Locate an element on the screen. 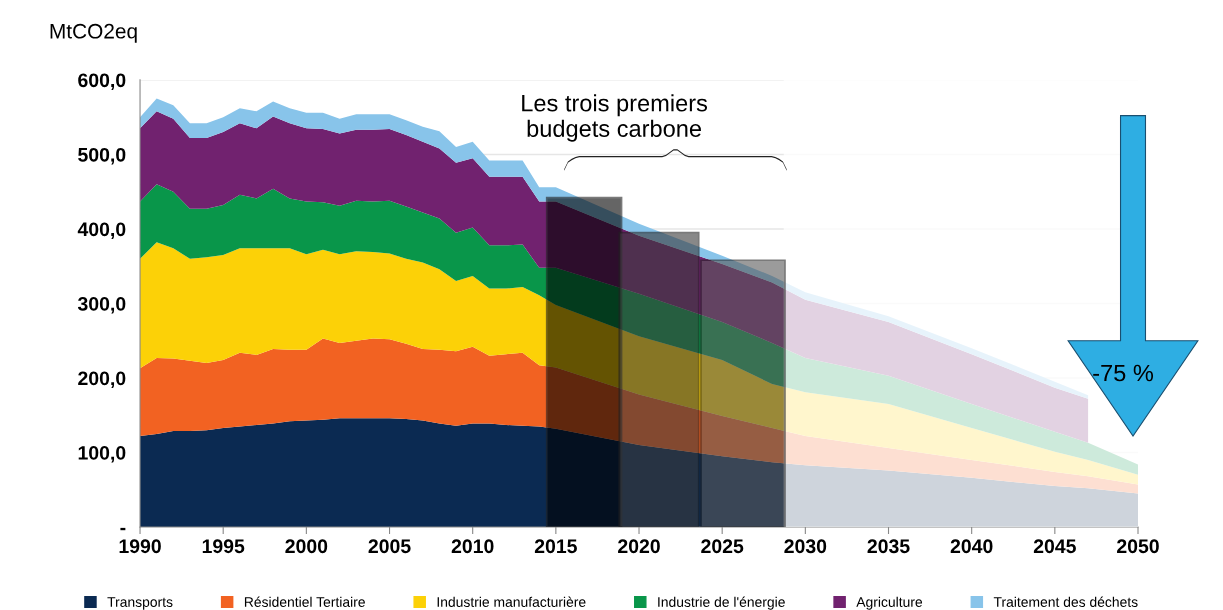 The image size is (1223, 610). x-tick-label: 2045 is located at coordinates (1054, 546).